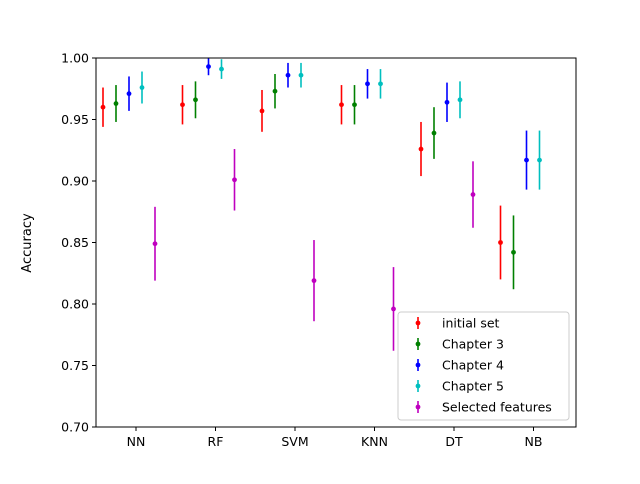 This screenshot has width=640, height=484. What do you see at coordinates (75, 119) in the screenshot?
I see `y-tick-label-5: 0.95` at bounding box center [75, 119].